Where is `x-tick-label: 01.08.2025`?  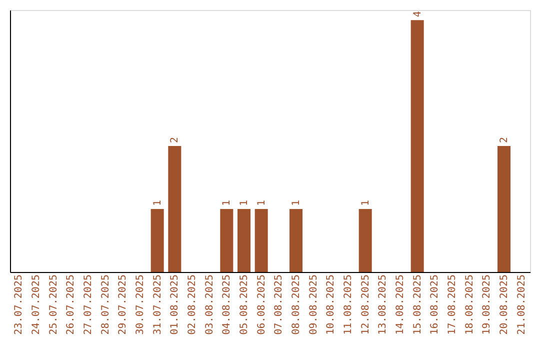 x-tick-label: 01.08.2025 is located at coordinates (175, 304).